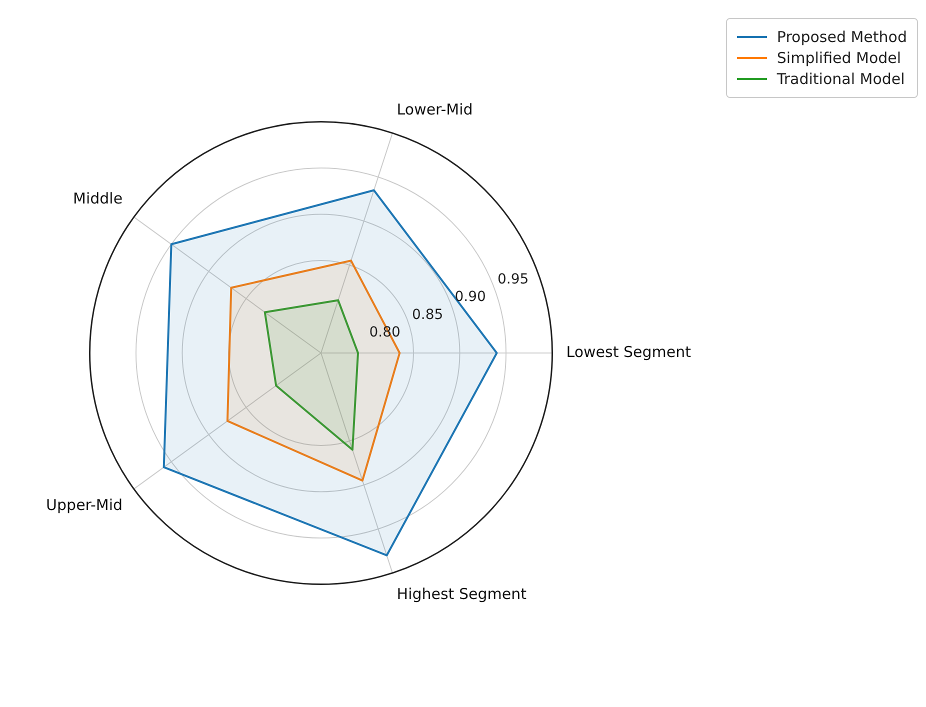  I want to click on legend-label: Proposed Method, so click(841, 37).